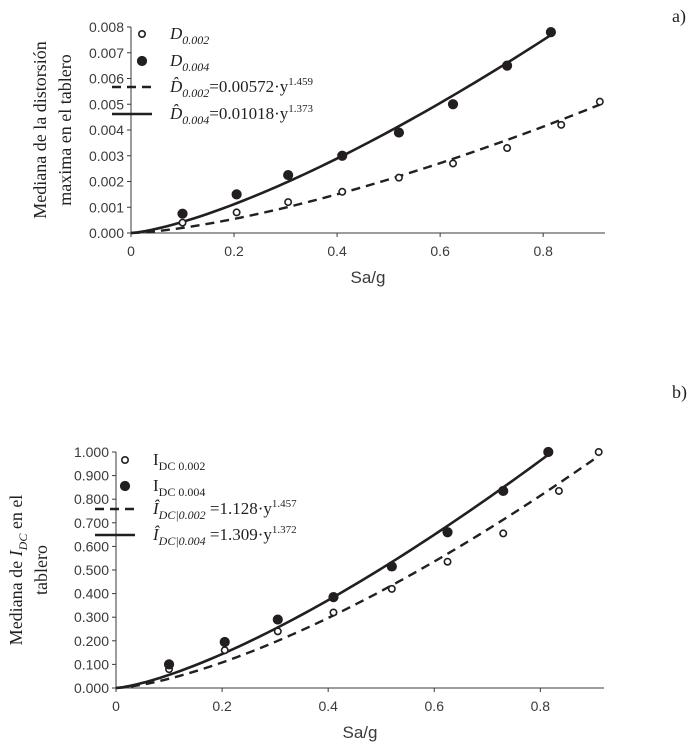  Describe the element at coordinates (91, 523) in the screenshot. I see `y-tick-label: 0.700` at that location.